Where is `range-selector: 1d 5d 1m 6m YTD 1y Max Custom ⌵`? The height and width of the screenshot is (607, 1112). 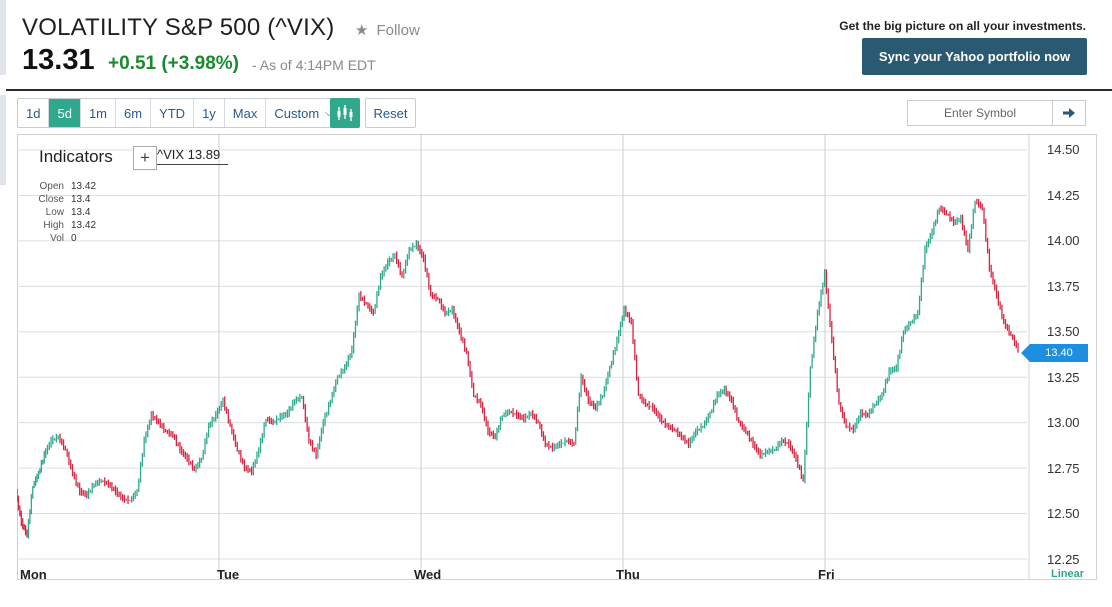
range-selector: 1d 5d 1m 6m YTD 1y Max Custom ⌵ is located at coordinates (179, 113).